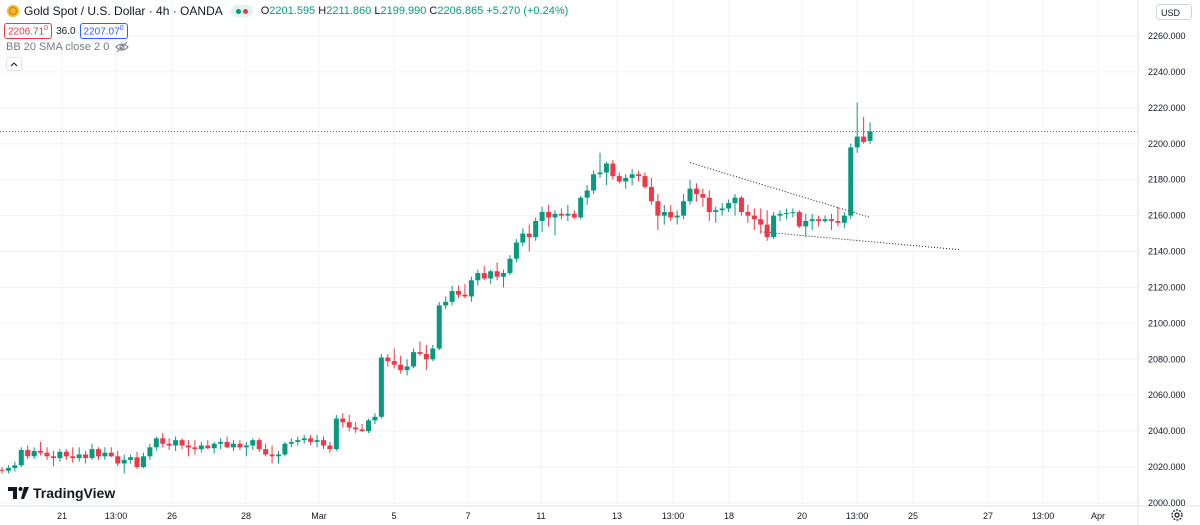 This screenshot has width=1200, height=525. I want to click on gear-icon, so click(1177, 515).